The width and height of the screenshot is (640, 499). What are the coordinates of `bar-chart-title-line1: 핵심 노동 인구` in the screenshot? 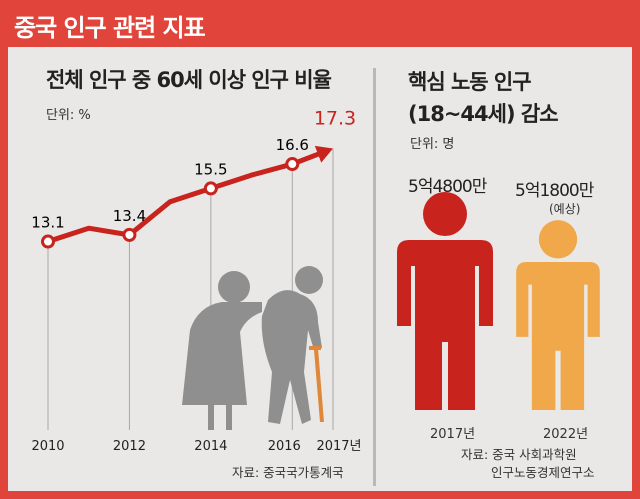 It's located at (470, 82).